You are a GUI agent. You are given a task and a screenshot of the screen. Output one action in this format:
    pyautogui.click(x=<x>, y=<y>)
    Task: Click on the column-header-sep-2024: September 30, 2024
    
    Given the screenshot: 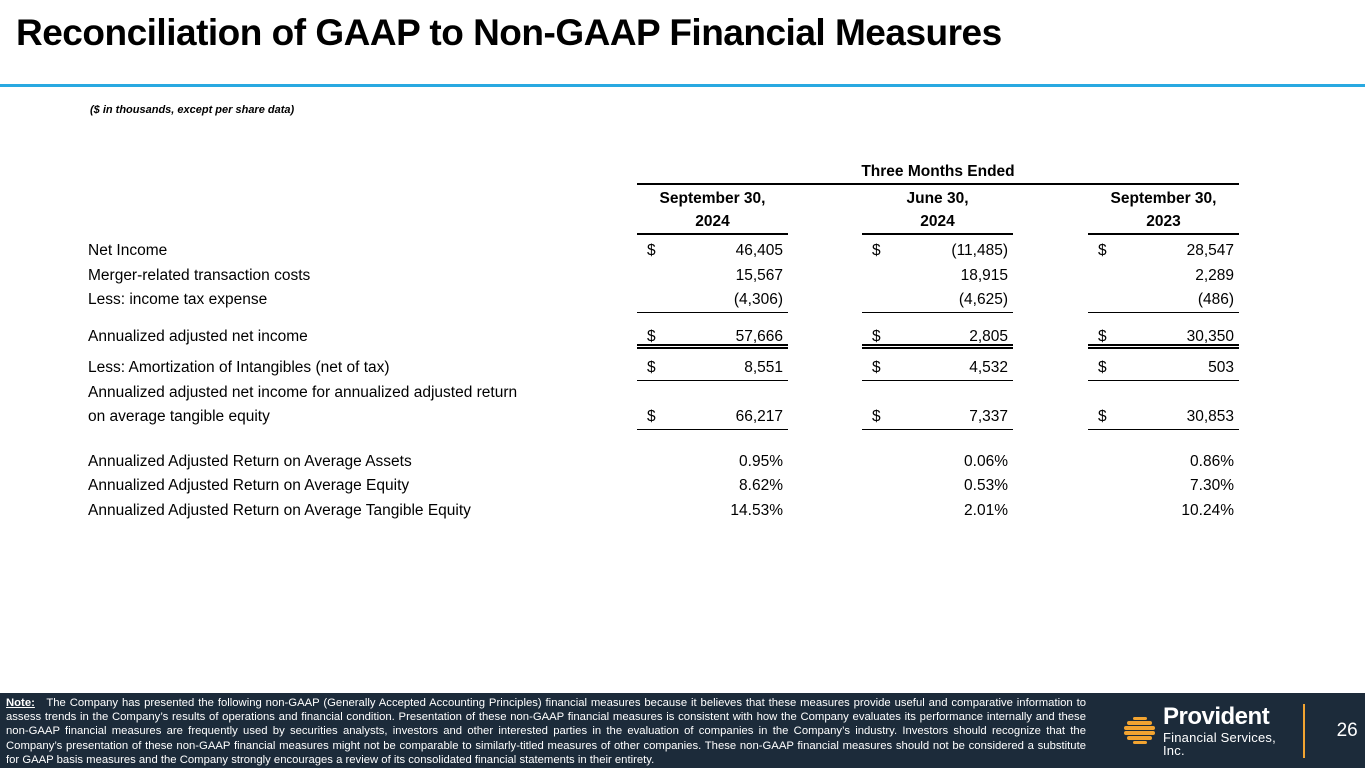 What is the action you would take?
    pyautogui.click(x=712, y=210)
    